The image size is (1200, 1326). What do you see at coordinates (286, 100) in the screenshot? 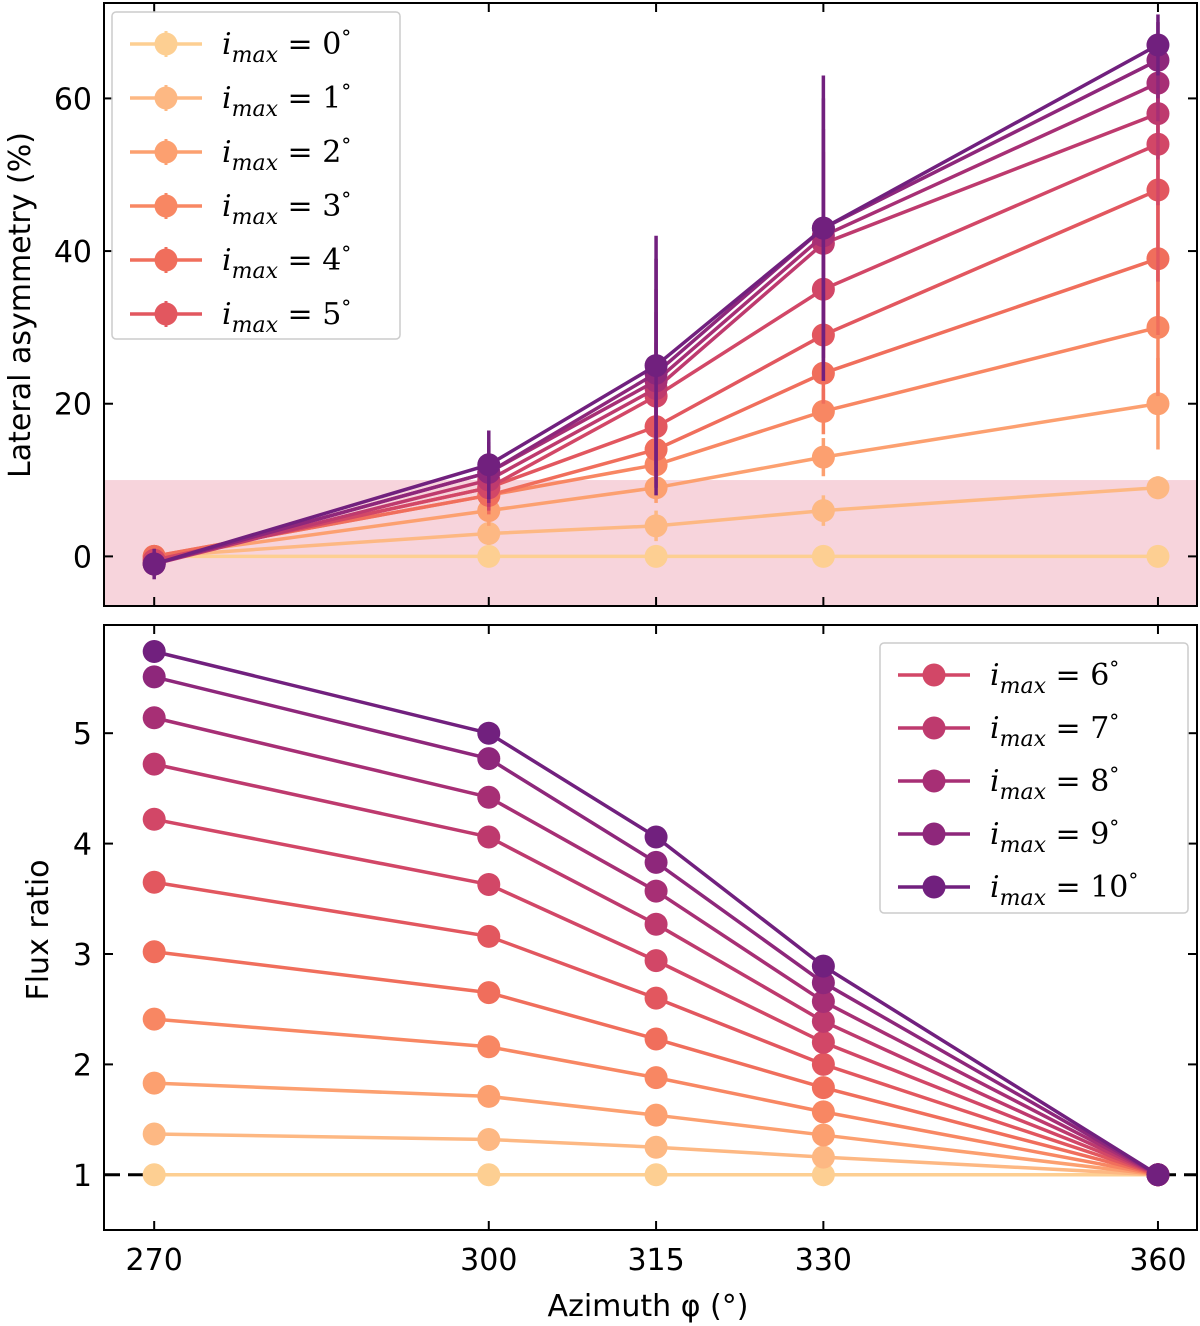
I see `legend-label: imax = 1°` at bounding box center [286, 100].